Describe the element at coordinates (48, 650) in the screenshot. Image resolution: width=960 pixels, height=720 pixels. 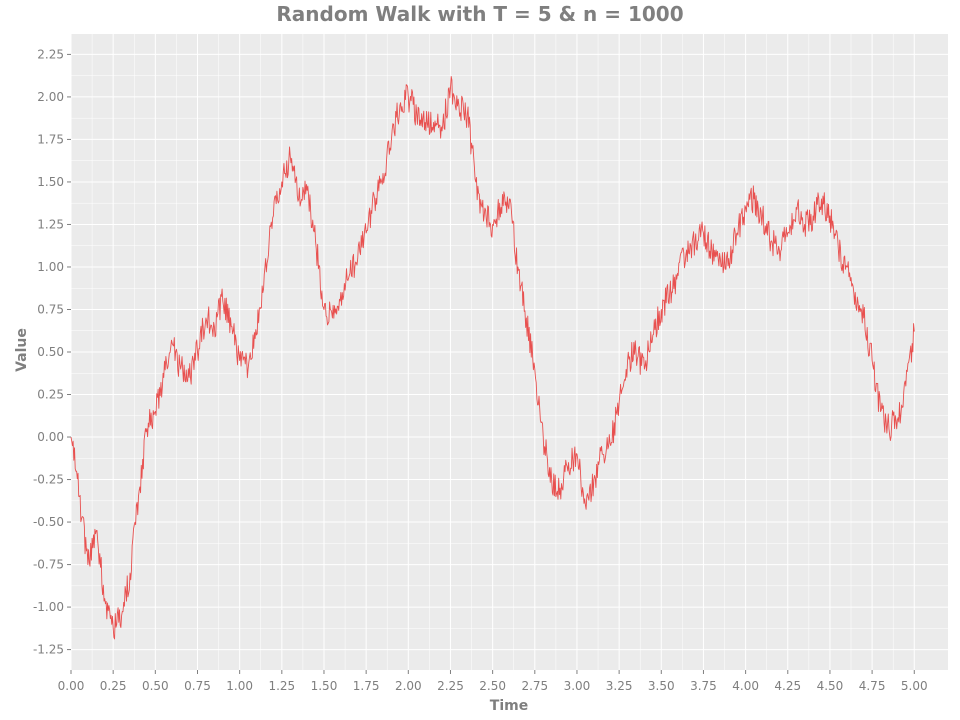
I see `y-tick-label: -1.25` at that location.